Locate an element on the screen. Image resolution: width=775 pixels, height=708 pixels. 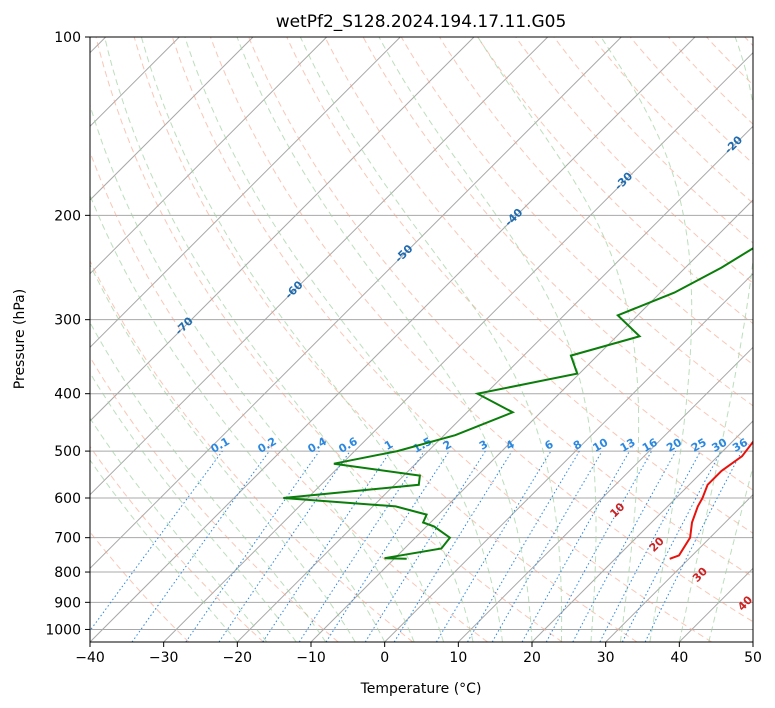
y-axis-label: Pressure (hPa) is located at coordinates (20, 339).